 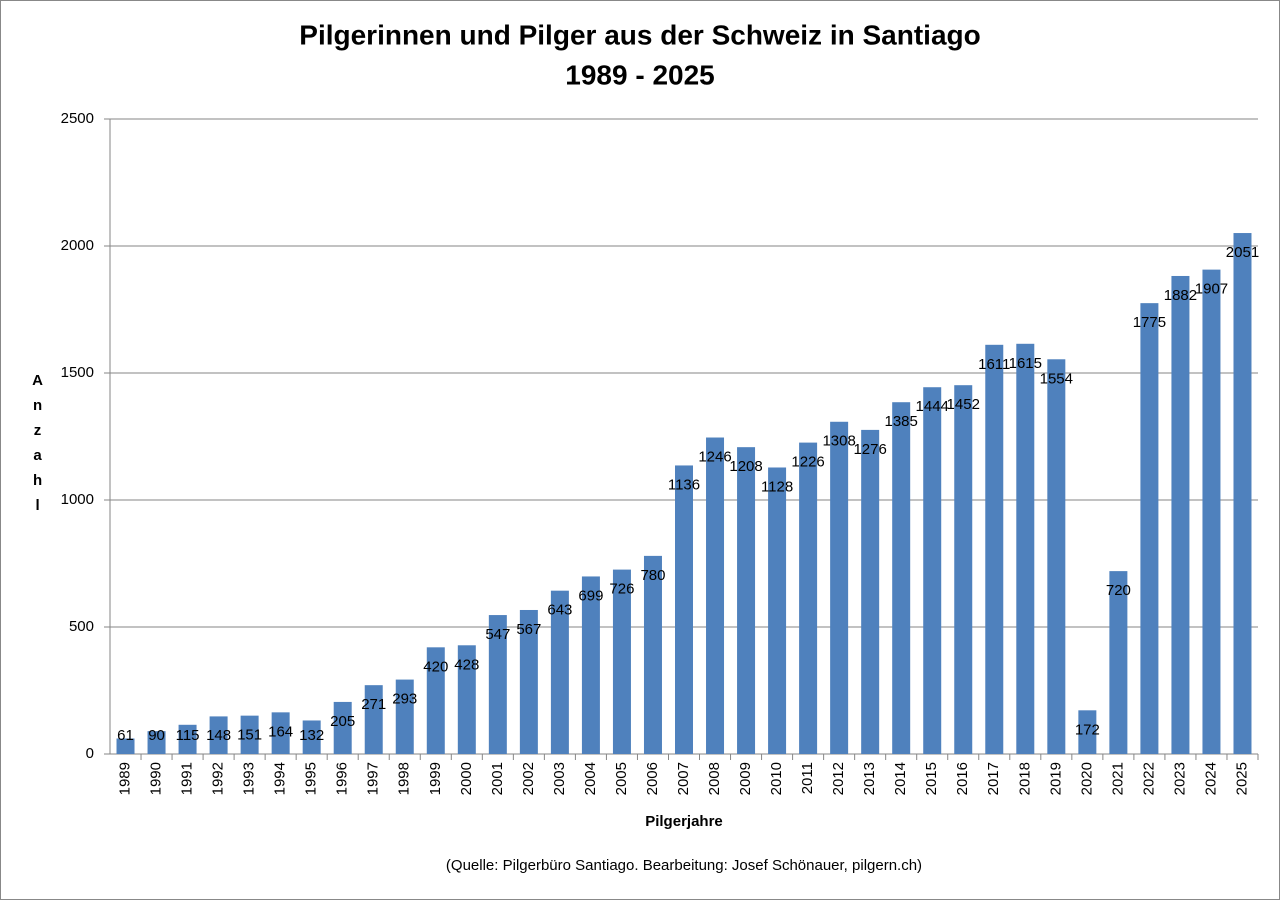 What do you see at coordinates (621, 589) in the screenshot?
I see `data-label: 726` at bounding box center [621, 589].